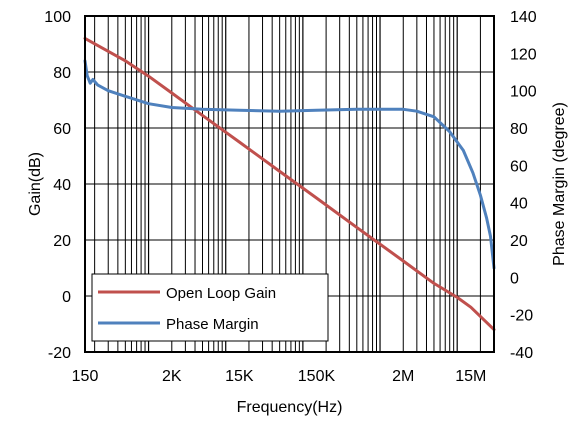  Describe the element at coordinates (66, 297) in the screenshot. I see `y-tick-label: 0` at that location.